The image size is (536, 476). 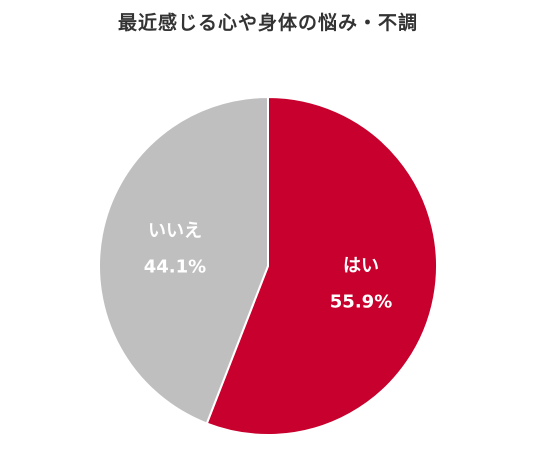 I want to click on slice-value-0: 55.9%, so click(x=361, y=301).